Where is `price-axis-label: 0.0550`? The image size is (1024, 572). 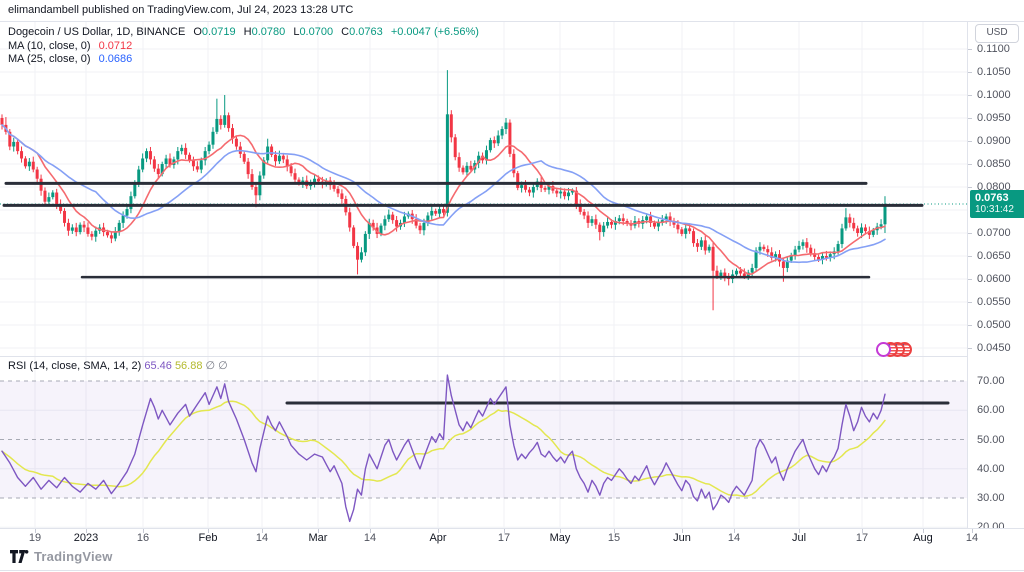
price-axis-label: 0.0550 is located at coordinates (994, 302).